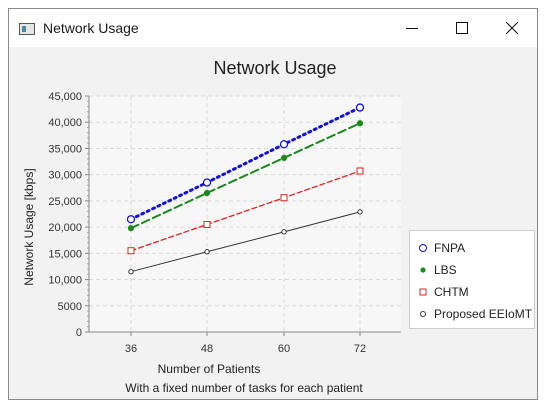  I want to click on title-bar: Network Usage, so click(273, 28).